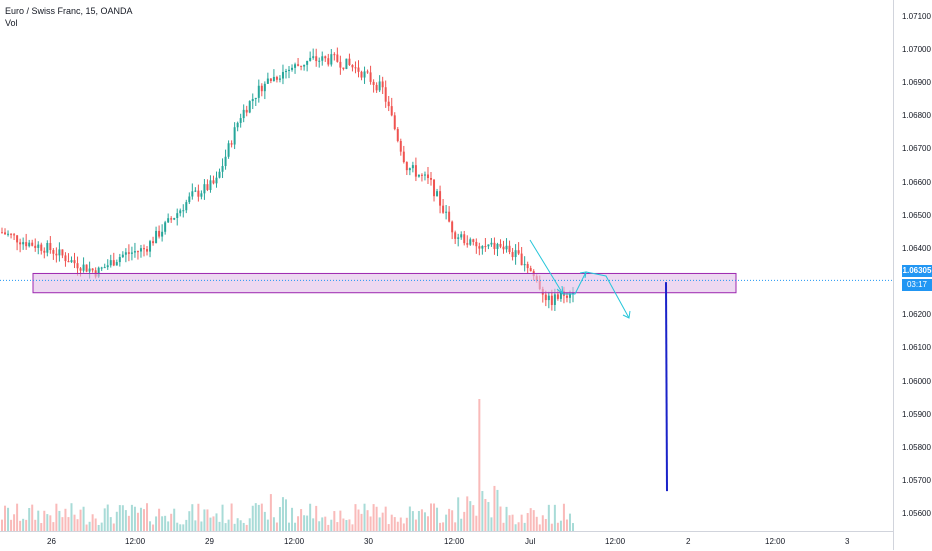  Describe the element at coordinates (916, 481) in the screenshot. I see `price-tick-label: 1.05700` at that location.